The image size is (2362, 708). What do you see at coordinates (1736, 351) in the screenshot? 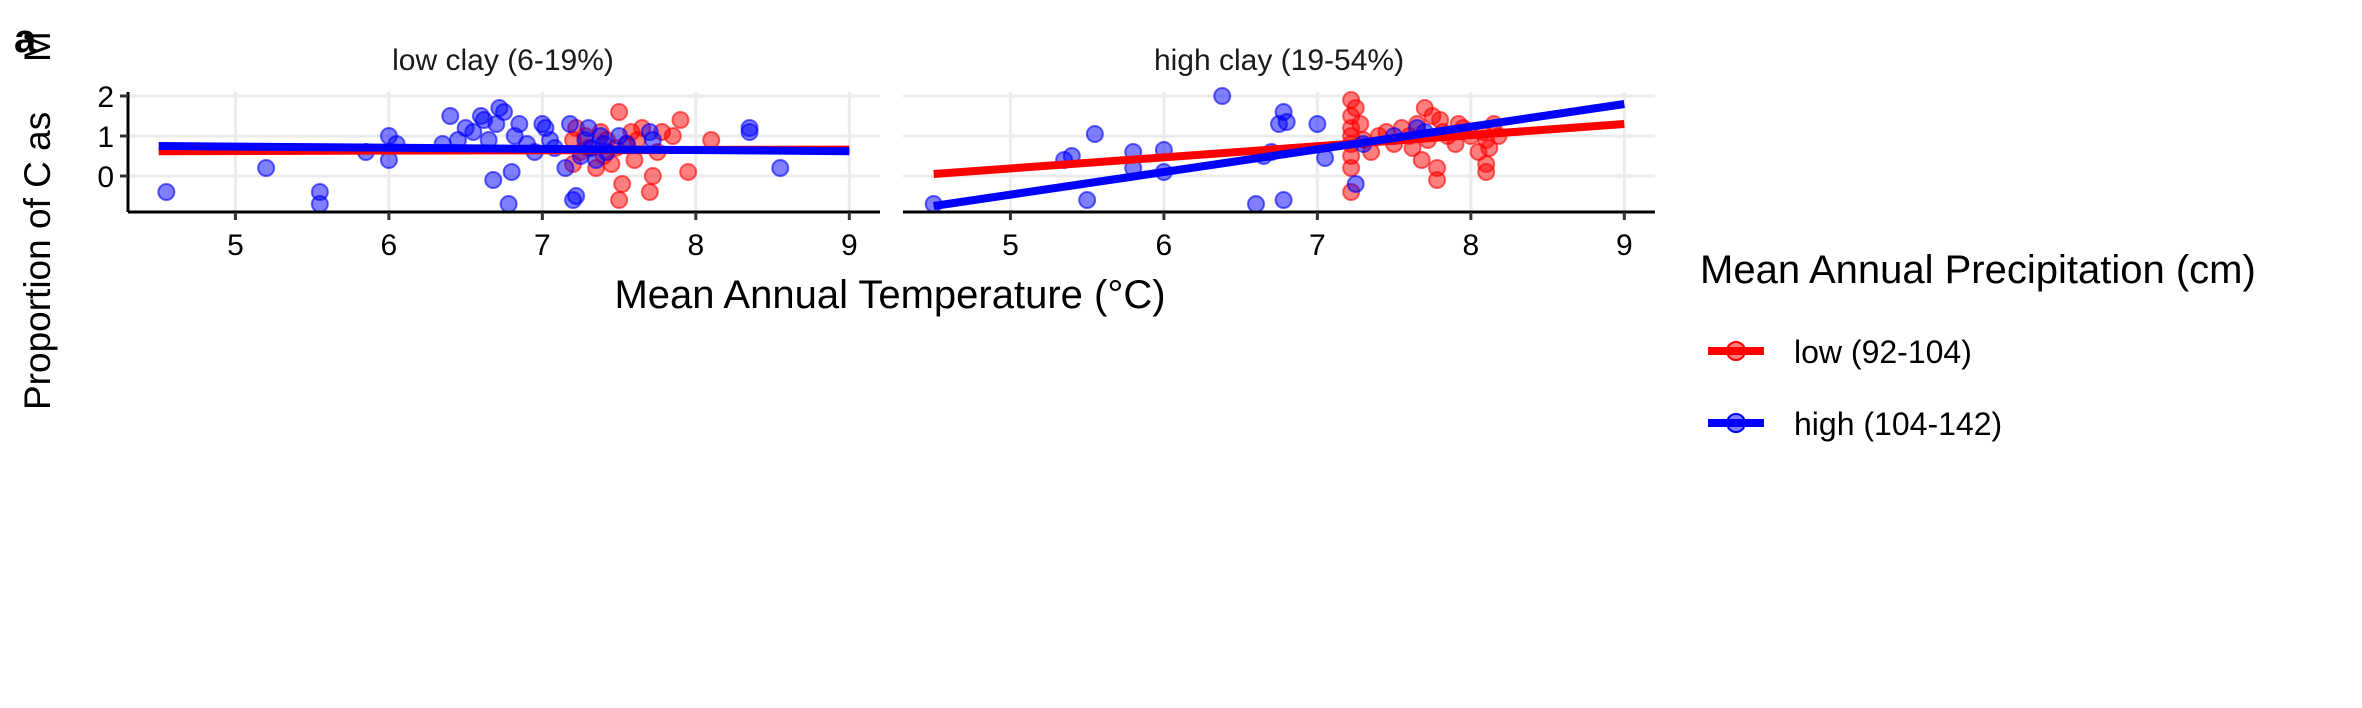
I see `legend-key-low-point` at bounding box center [1736, 351].